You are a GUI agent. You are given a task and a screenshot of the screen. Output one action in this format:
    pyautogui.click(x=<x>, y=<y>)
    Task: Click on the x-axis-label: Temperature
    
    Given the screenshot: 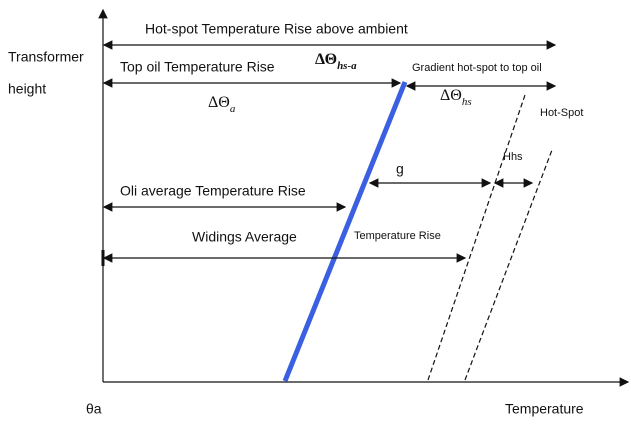 What is the action you would take?
    pyautogui.click(x=544, y=409)
    